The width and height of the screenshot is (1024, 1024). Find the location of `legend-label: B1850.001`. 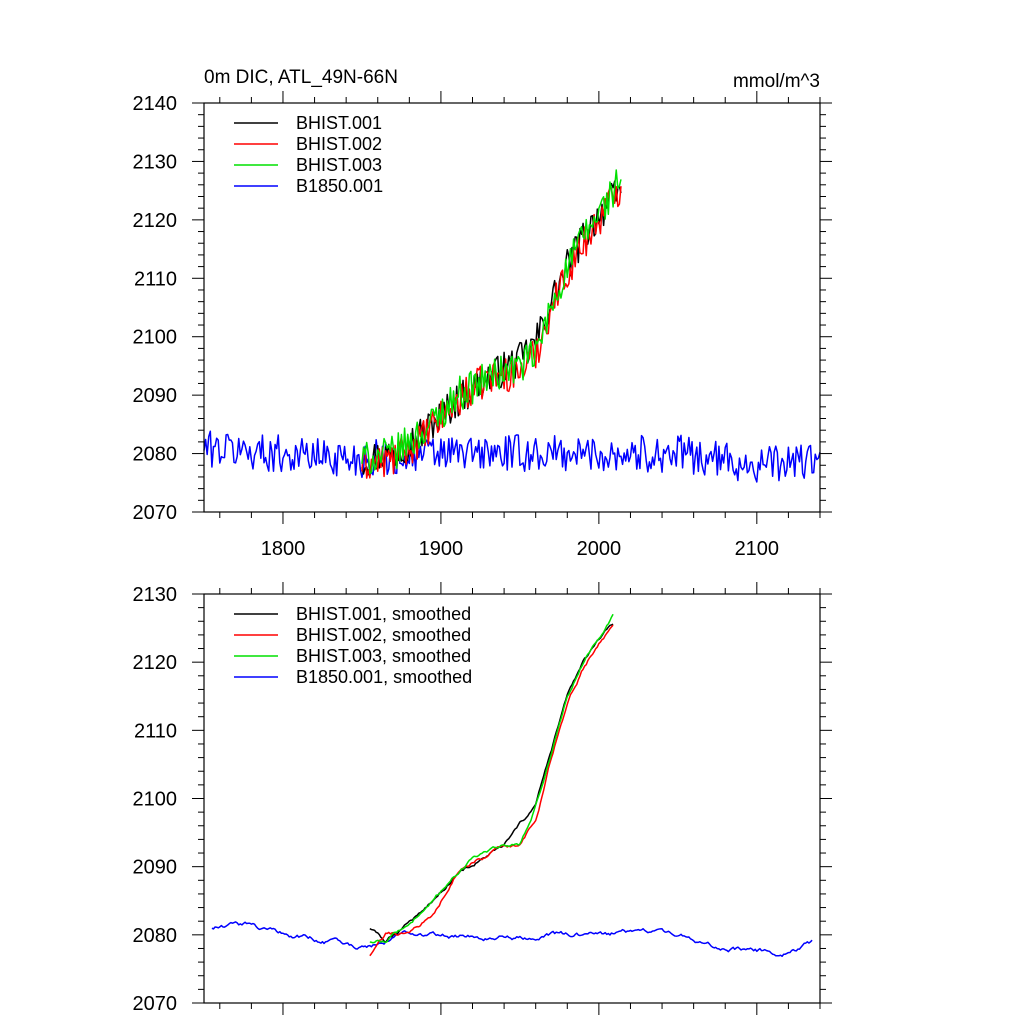

legend-label: B1850.001 is located at coordinates (339, 186).